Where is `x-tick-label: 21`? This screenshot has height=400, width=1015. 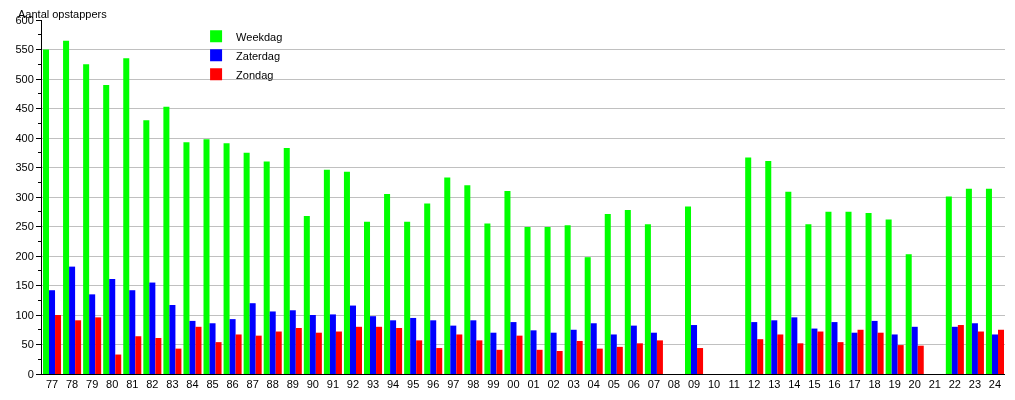 x-tick-label: 21 is located at coordinates (934, 384).